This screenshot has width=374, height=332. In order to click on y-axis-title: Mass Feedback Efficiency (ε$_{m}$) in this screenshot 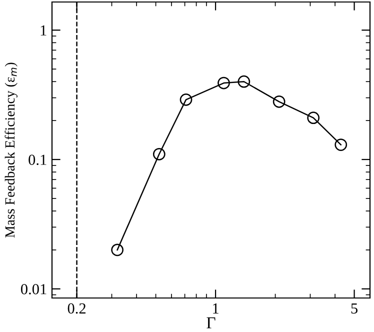, I will do `click(11, 150)`.